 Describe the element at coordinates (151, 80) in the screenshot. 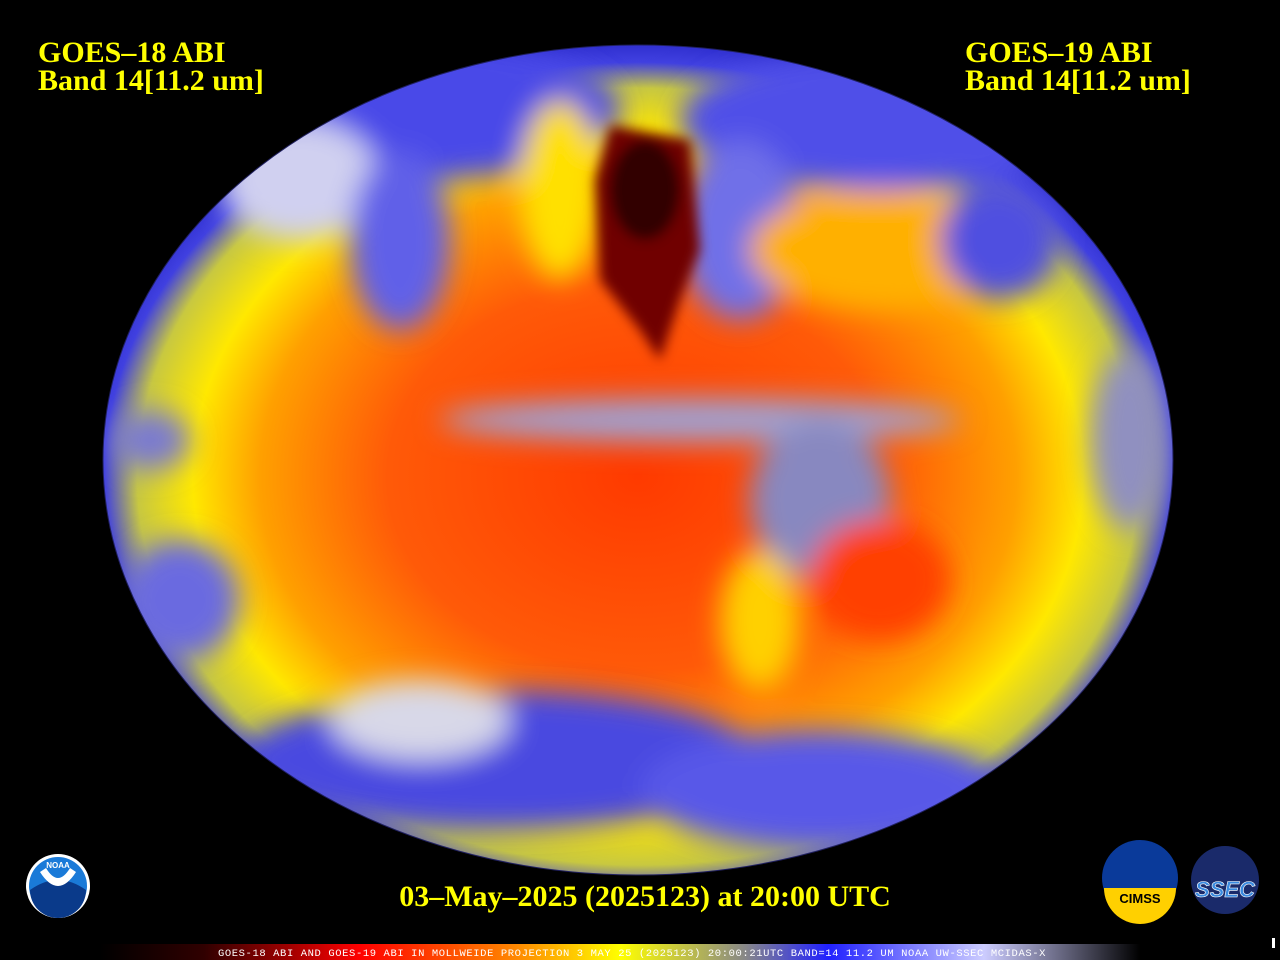

I see `left-band: Band 14[11.2 um]` at that location.